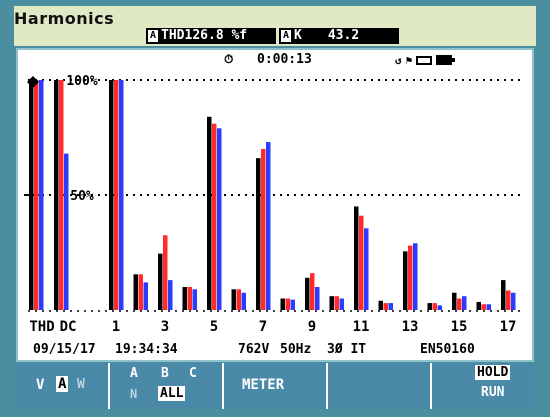  Describe the element at coordinates (343, 35) in the screenshot. I see `k-value: 43.2` at that location.